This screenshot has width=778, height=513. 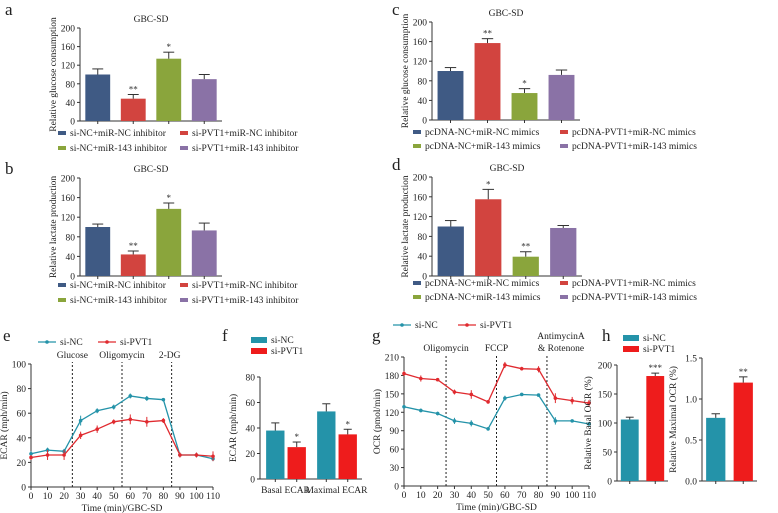 What do you see at coordinates (691, 483) in the screenshot?
I see `y-tick-label: 0.0` at bounding box center [691, 483].